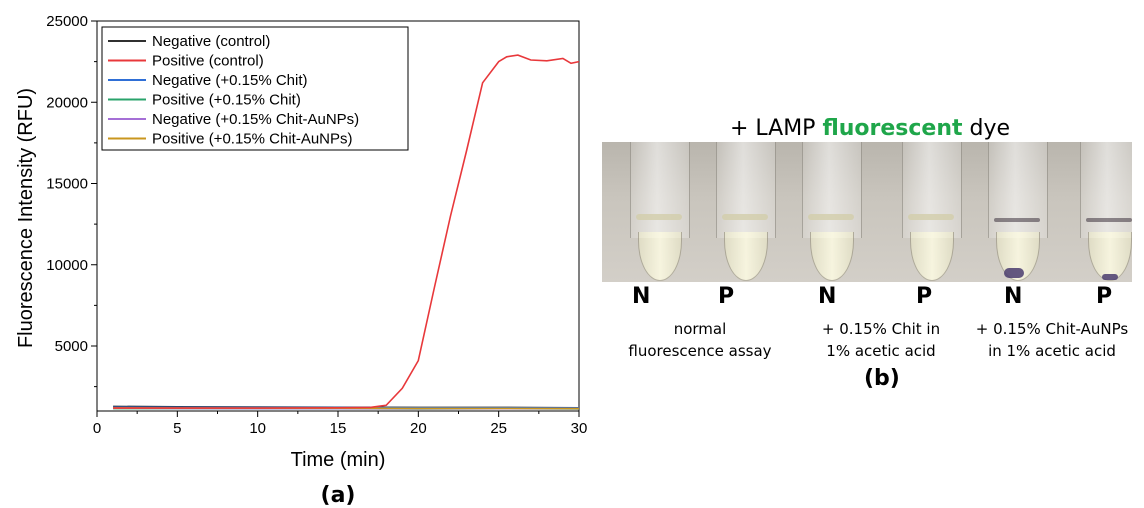 The image size is (1144, 508). What do you see at coordinates (1104, 296) in the screenshot?
I see `tube-label-6: P` at bounding box center [1104, 296].